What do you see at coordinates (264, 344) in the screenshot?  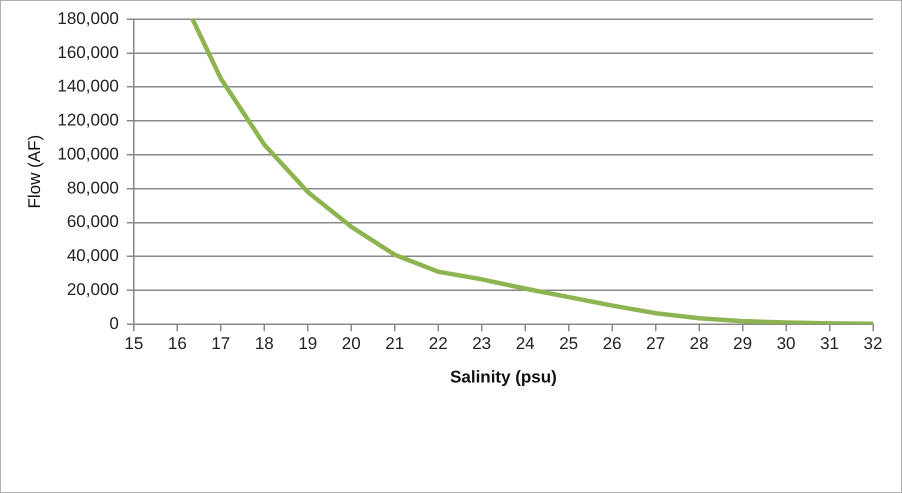 I see `x-tick-label: 18` at bounding box center [264, 344].